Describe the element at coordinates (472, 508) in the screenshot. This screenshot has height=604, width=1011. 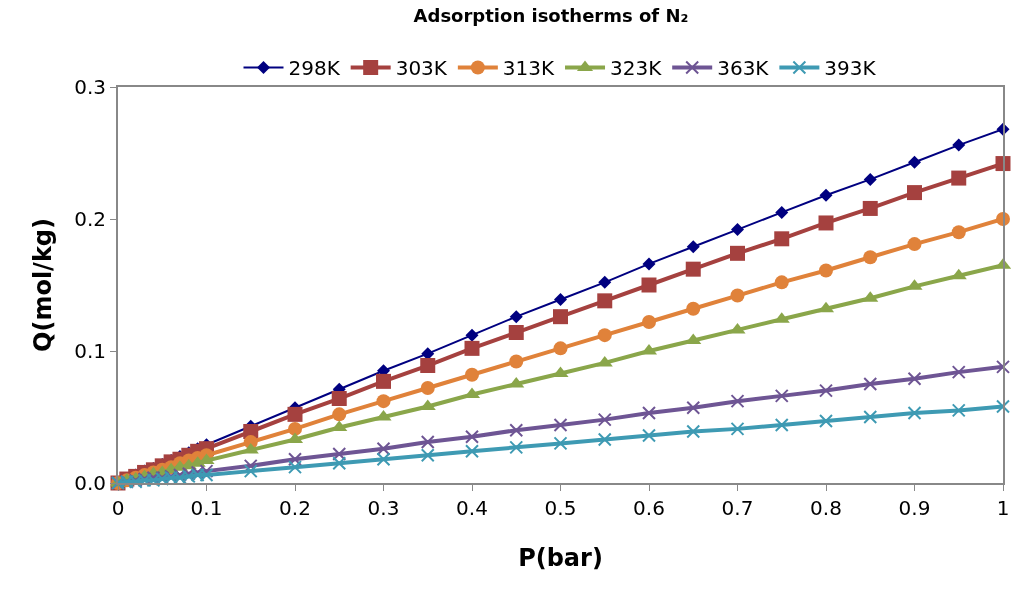
I see `x-tick-label: 0.4` at that location.